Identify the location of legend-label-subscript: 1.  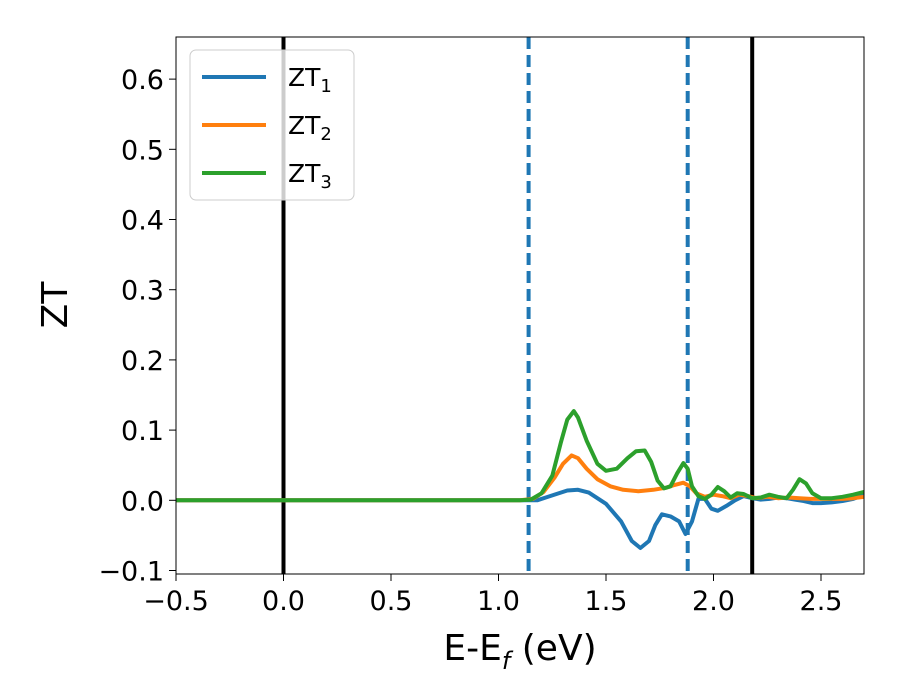
(325, 86).